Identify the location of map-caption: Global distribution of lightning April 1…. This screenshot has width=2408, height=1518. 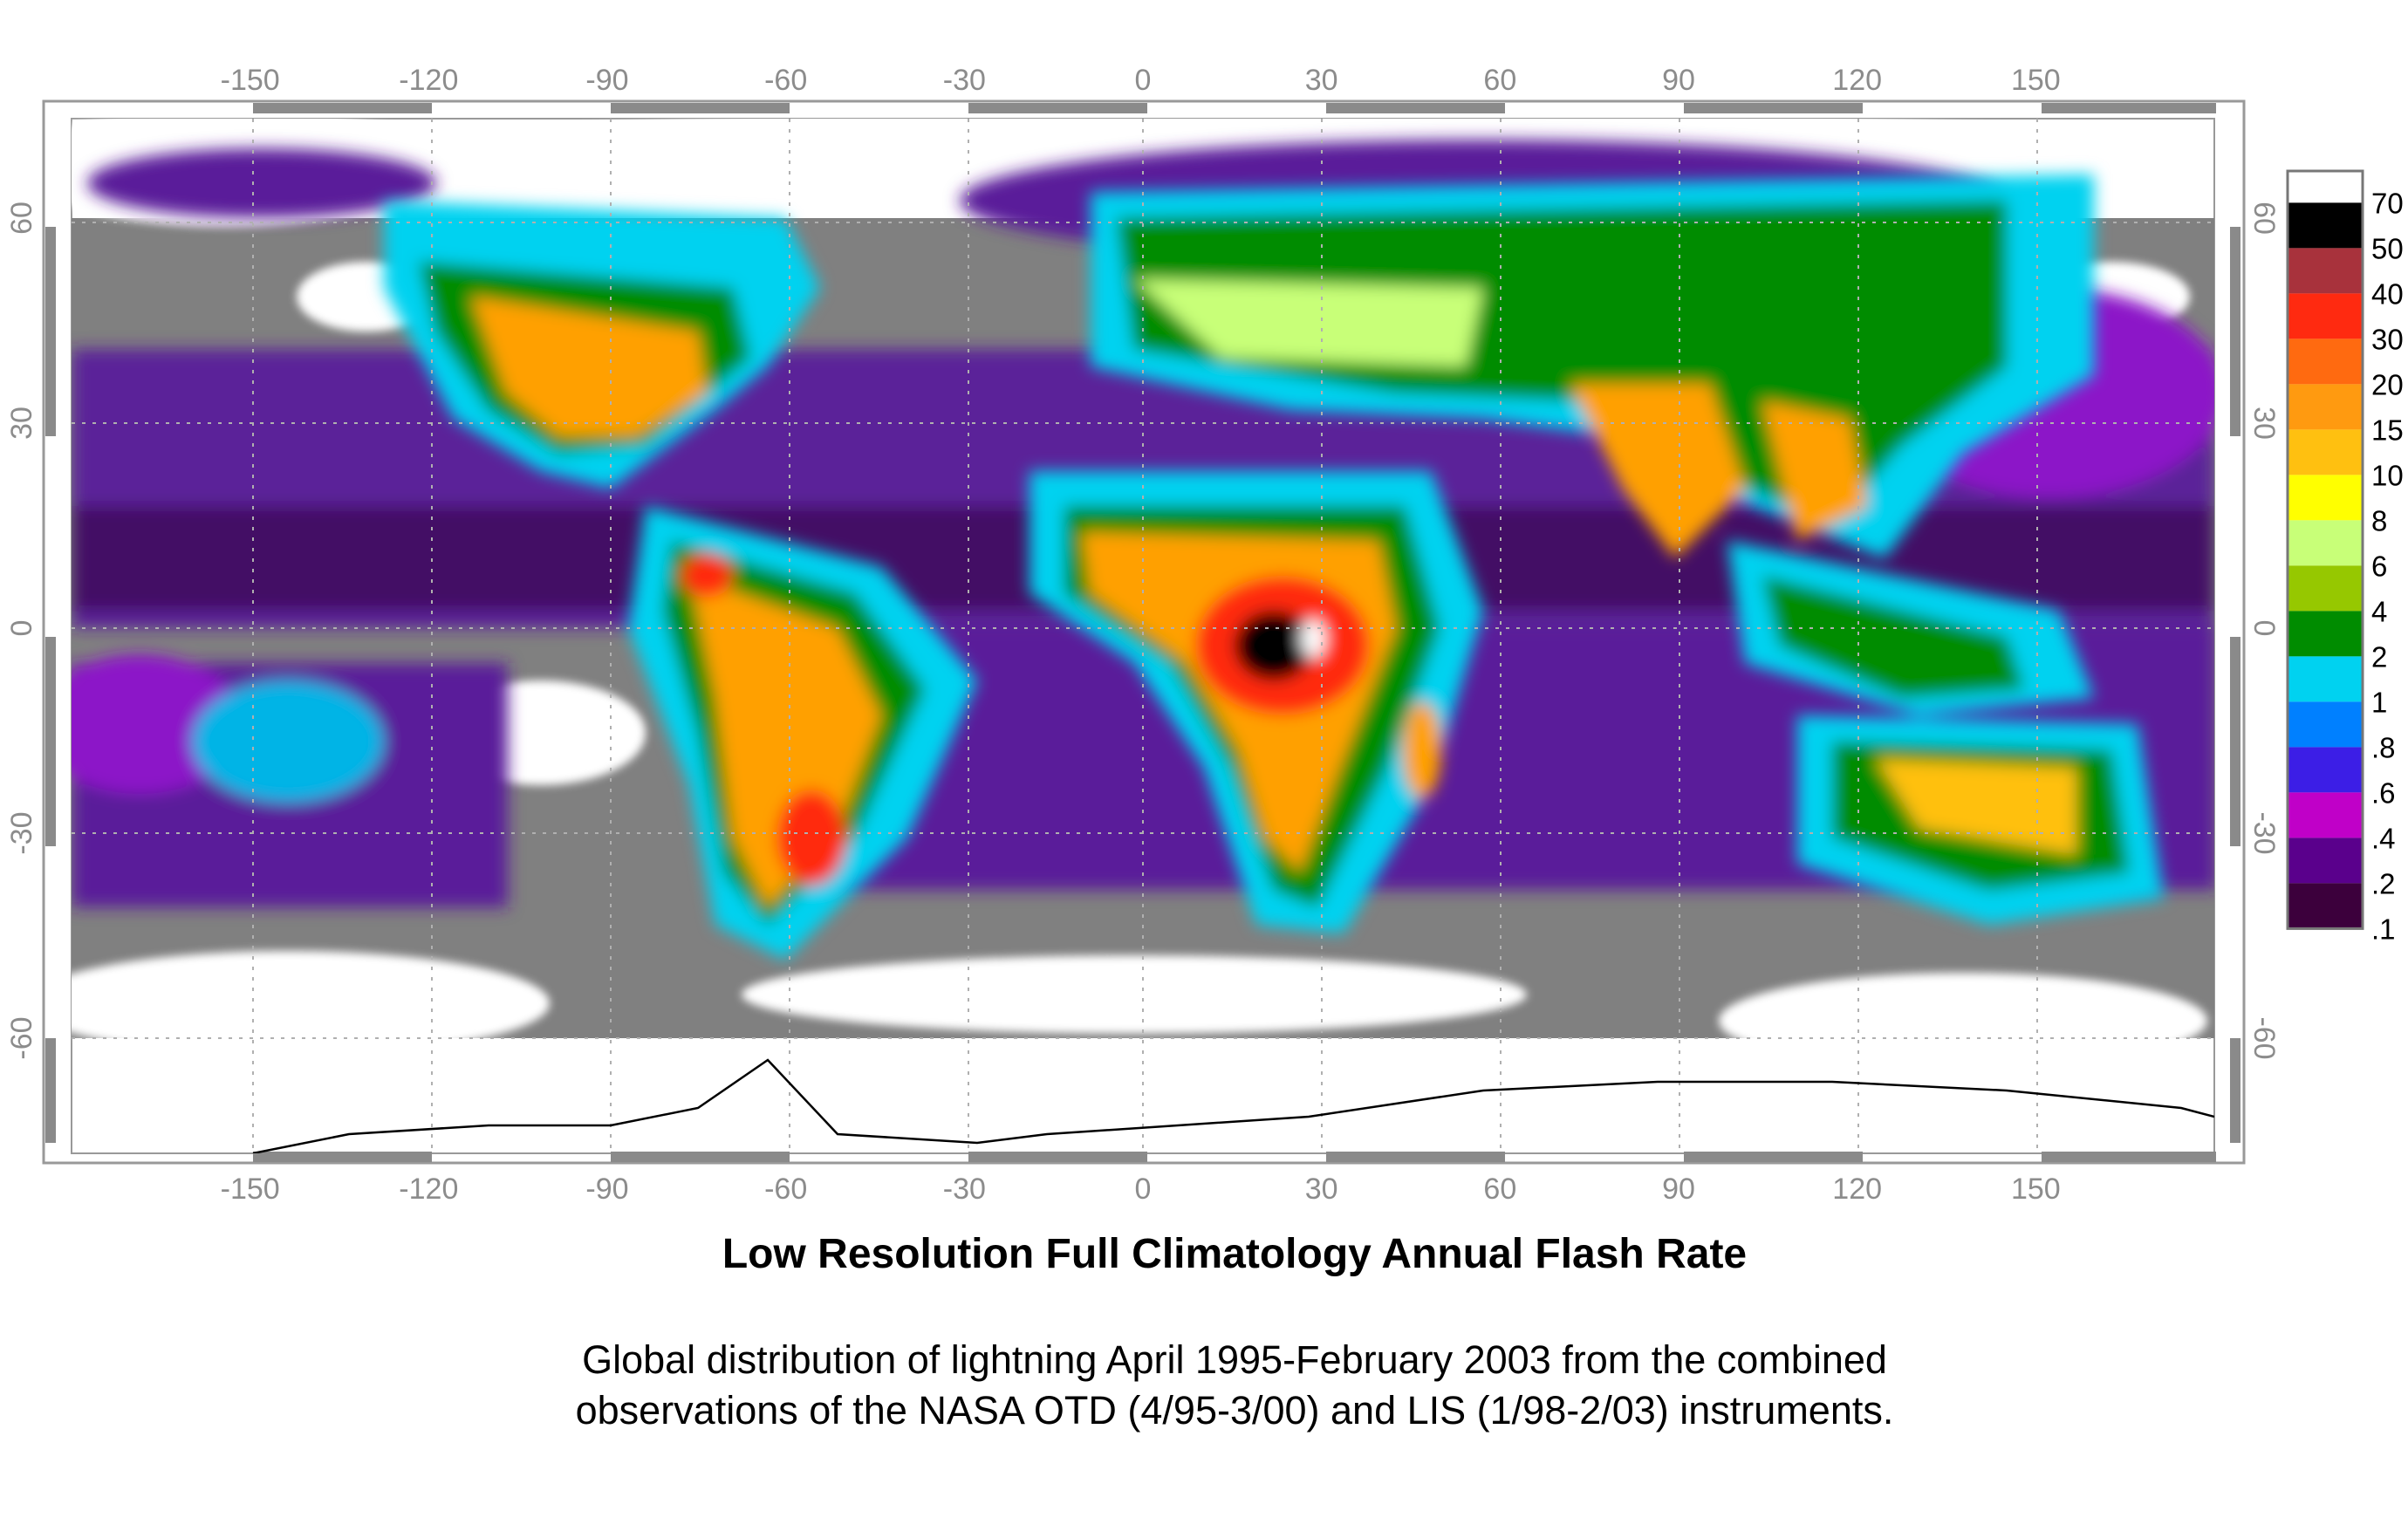
(1204, 1385).